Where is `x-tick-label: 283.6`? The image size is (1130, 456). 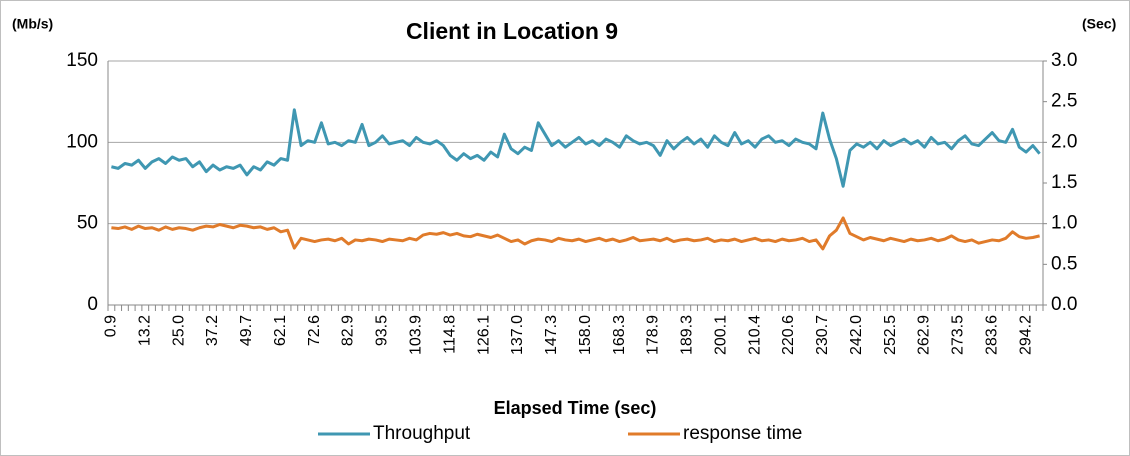
x-tick-label: 283.6 is located at coordinates (991, 335).